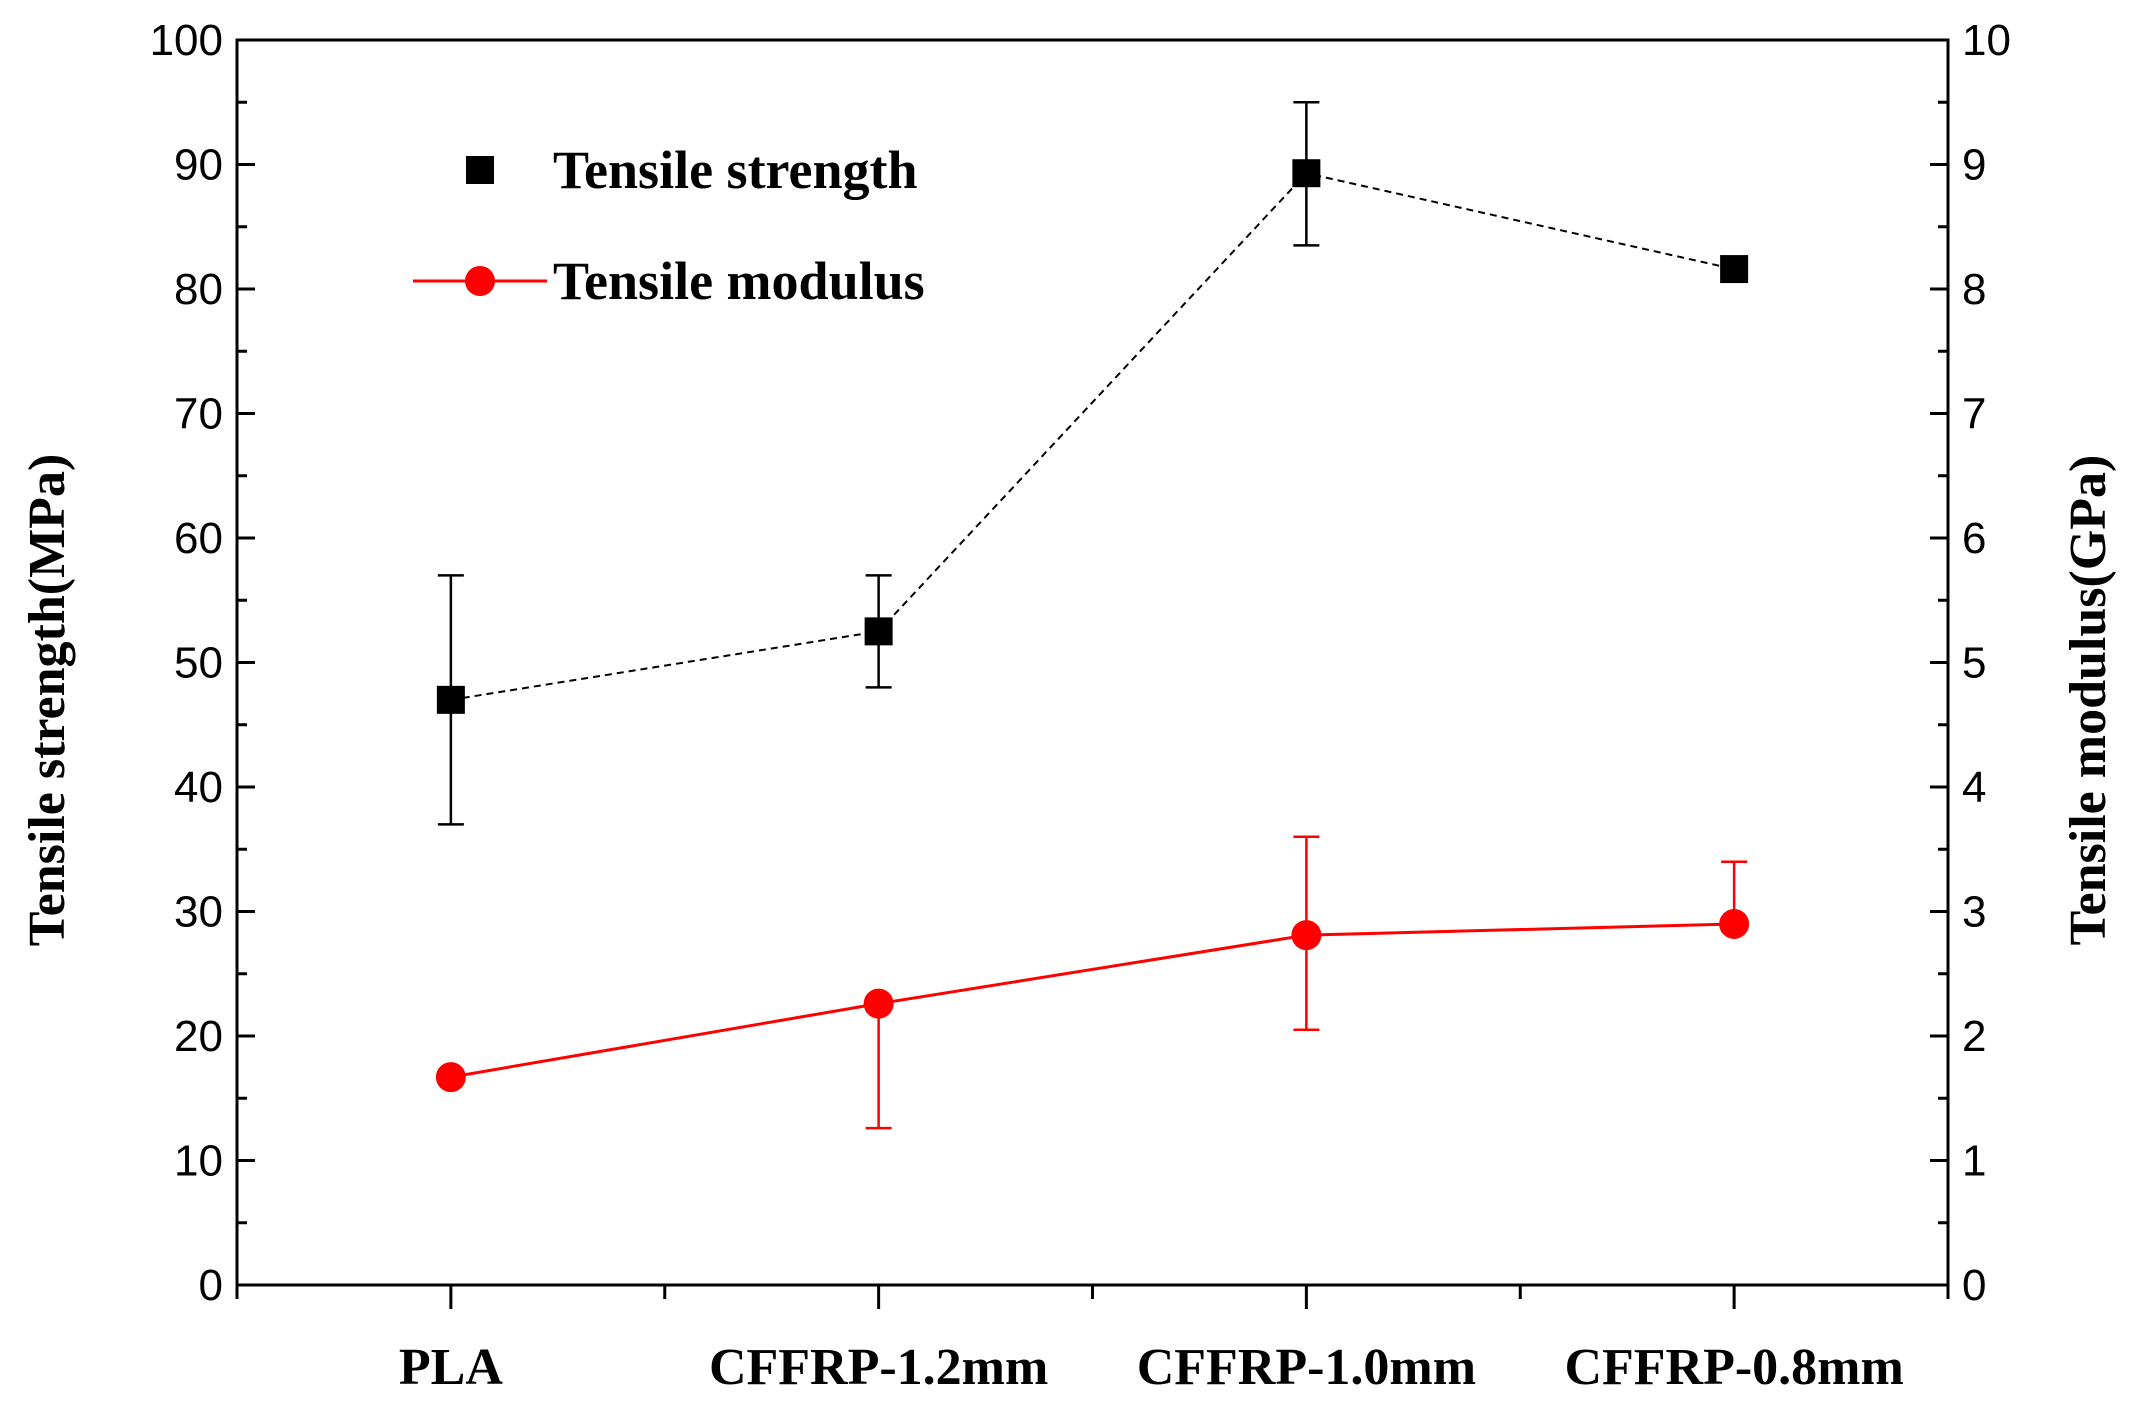  What do you see at coordinates (1974, 787) in the screenshot?
I see `right-axis-tick-label: 4` at bounding box center [1974, 787].